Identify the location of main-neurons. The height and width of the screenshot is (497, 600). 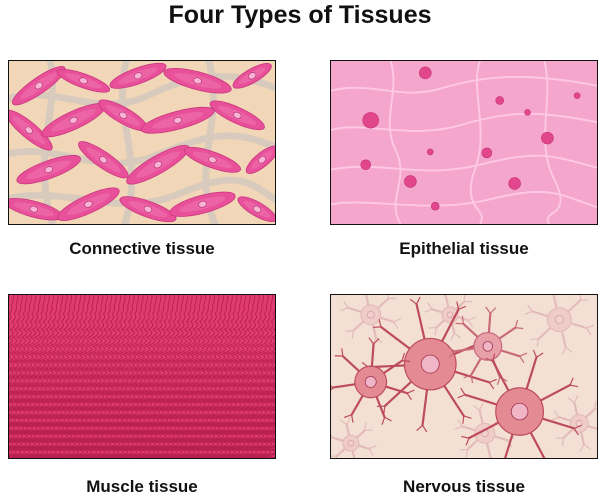
(456, 377).